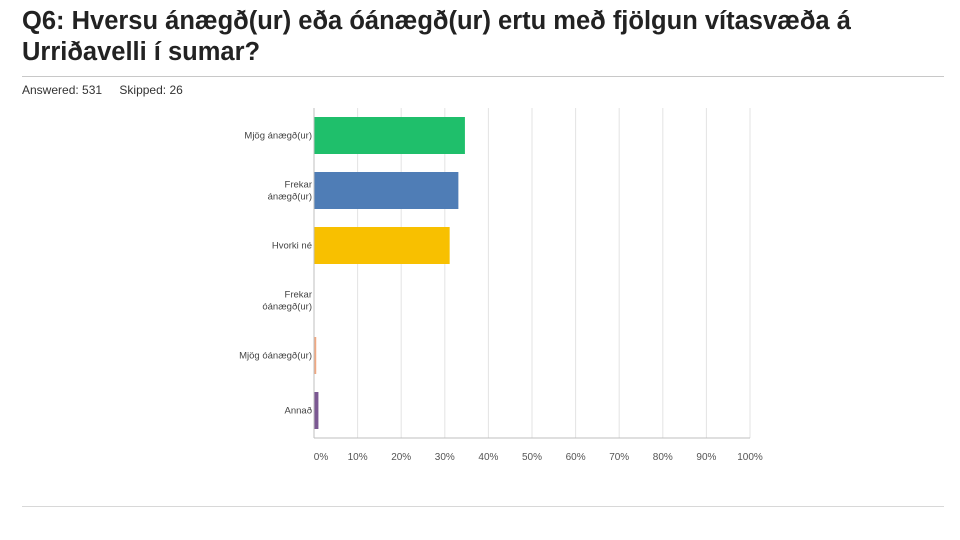 The width and height of the screenshot is (960, 540). I want to click on answered-count: Answered: 531, so click(62, 90).